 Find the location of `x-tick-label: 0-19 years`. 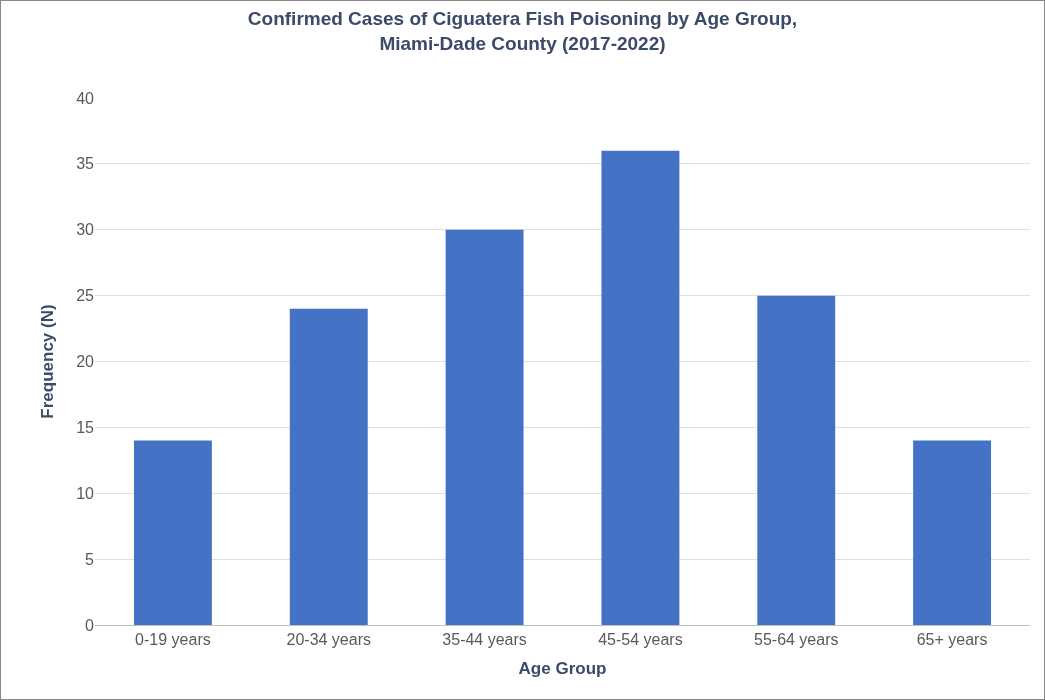

x-tick-label: 0-19 years is located at coordinates (173, 640).